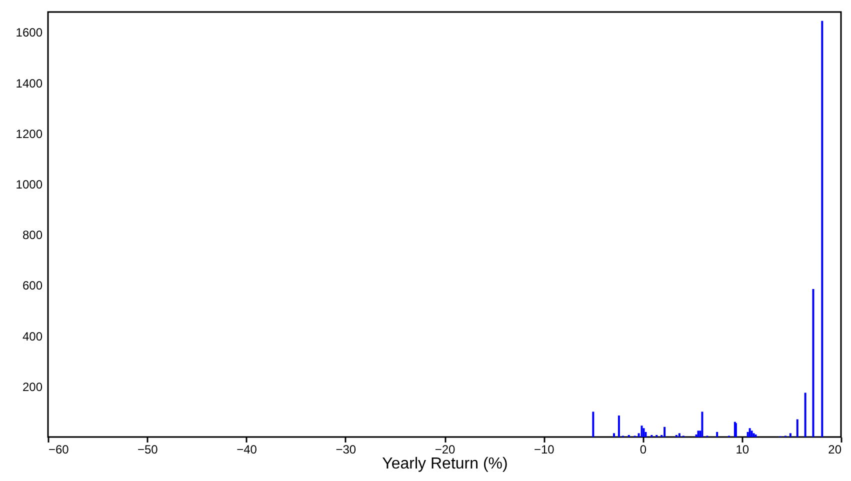 The width and height of the screenshot is (851, 481). Describe the element at coordinates (643, 449) in the screenshot. I see `x-tick-label: 0` at that location.